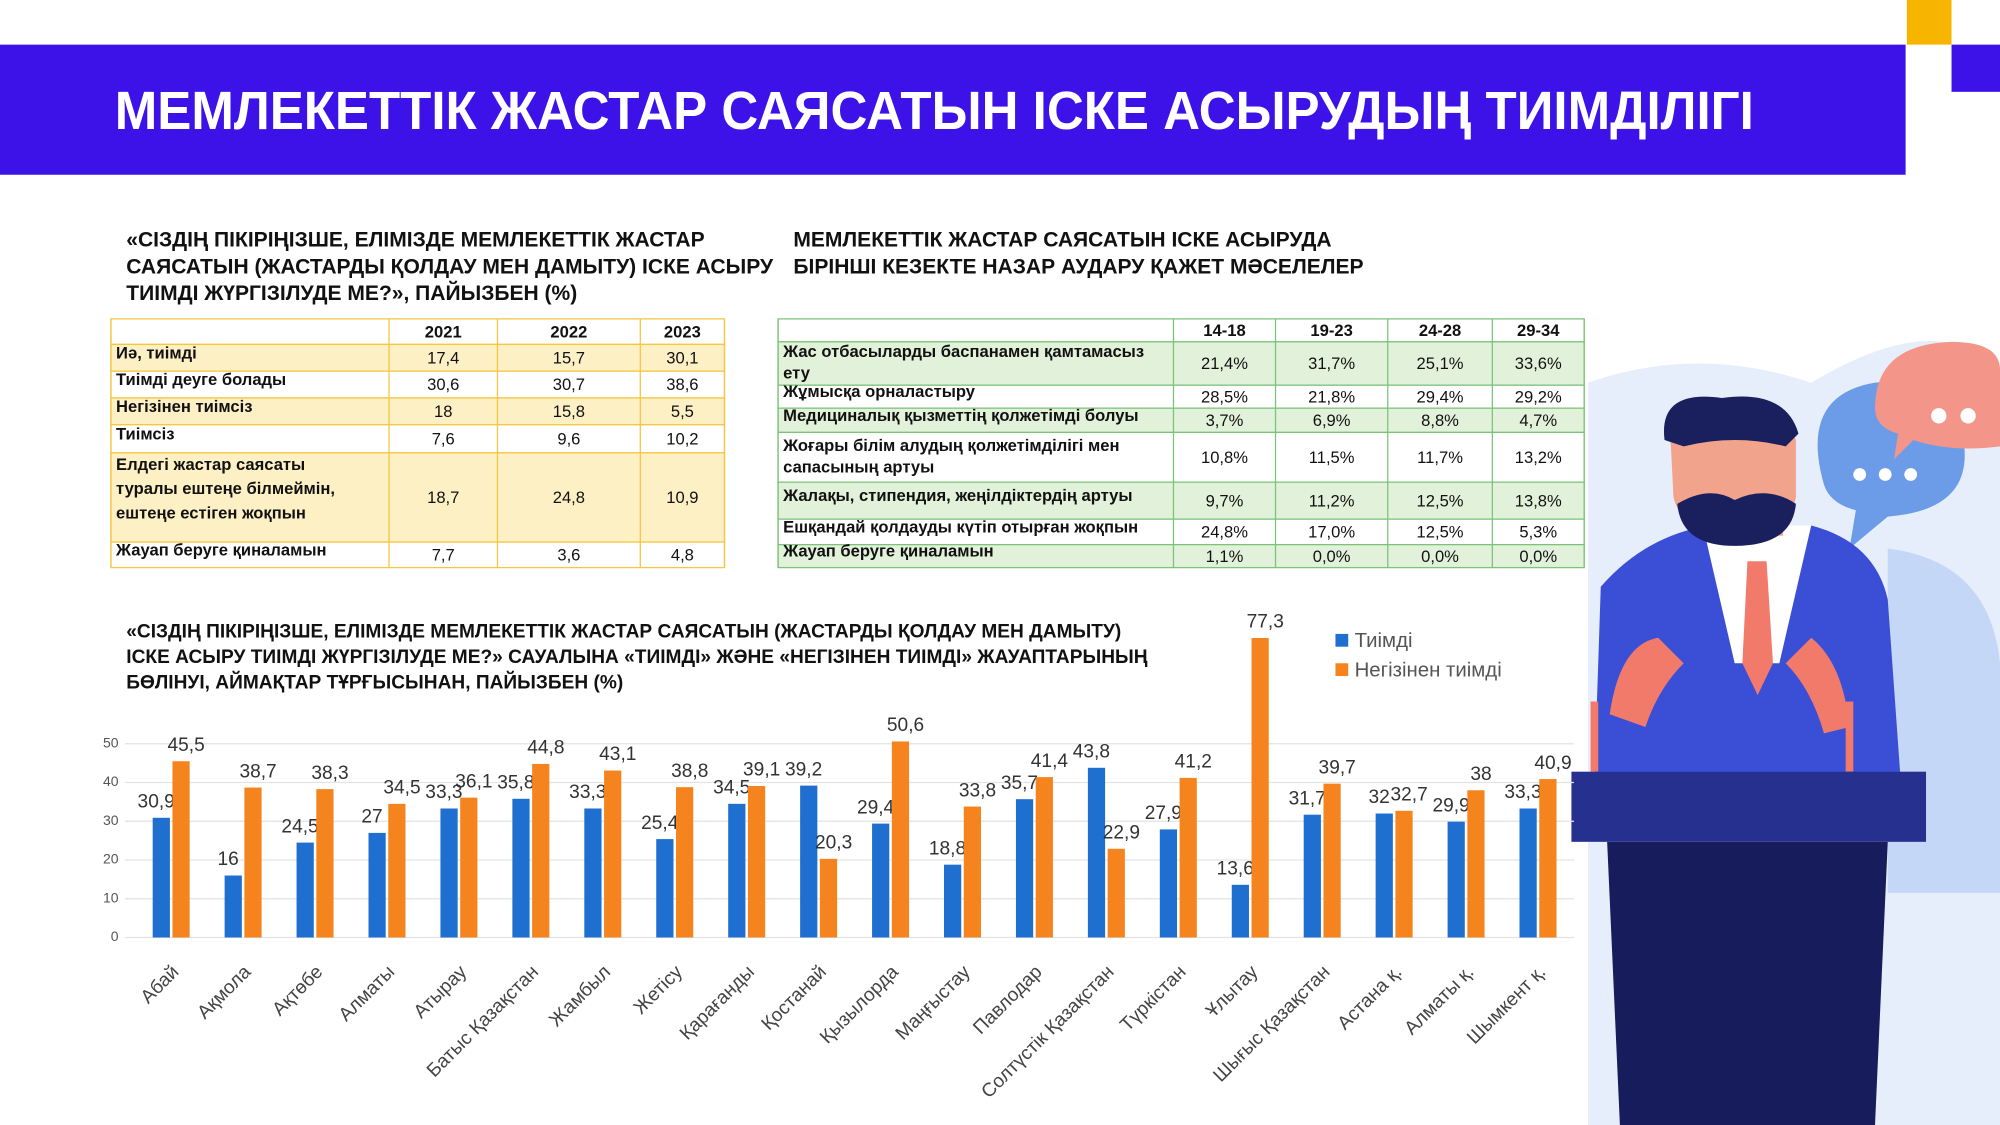  Describe the element at coordinates (682, 411) in the screenshot. I see `cell-value: 5,5` at that location.